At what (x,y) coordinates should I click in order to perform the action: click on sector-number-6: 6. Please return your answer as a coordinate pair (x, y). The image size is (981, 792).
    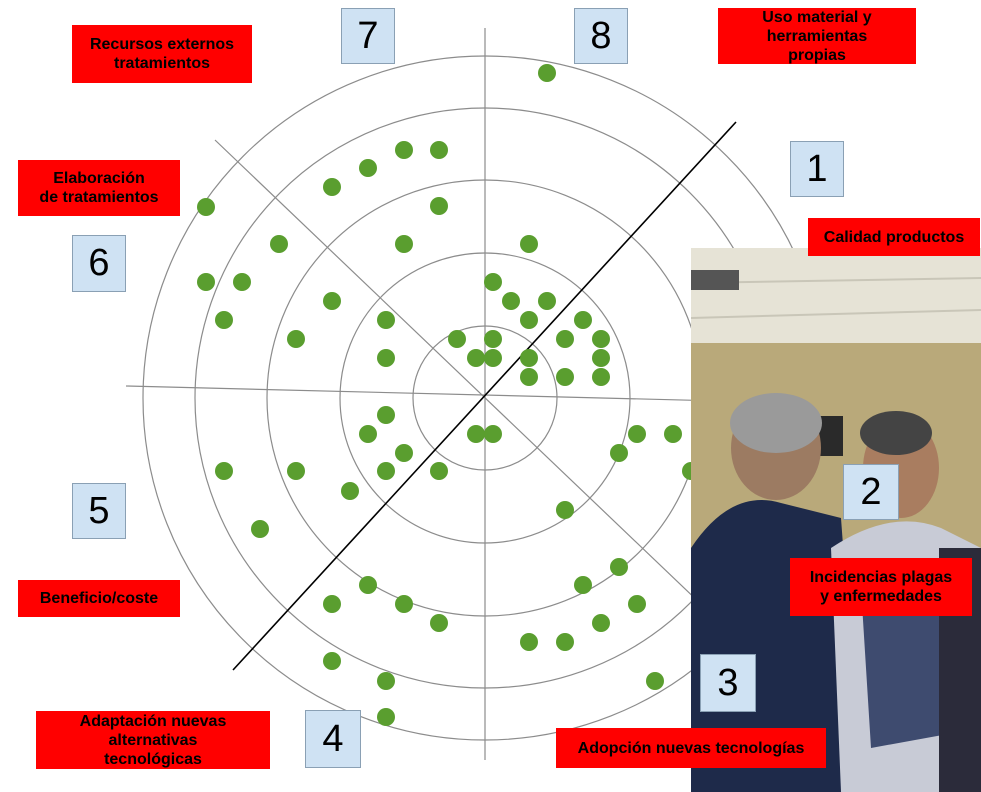
    Looking at the image, I should click on (99, 263).